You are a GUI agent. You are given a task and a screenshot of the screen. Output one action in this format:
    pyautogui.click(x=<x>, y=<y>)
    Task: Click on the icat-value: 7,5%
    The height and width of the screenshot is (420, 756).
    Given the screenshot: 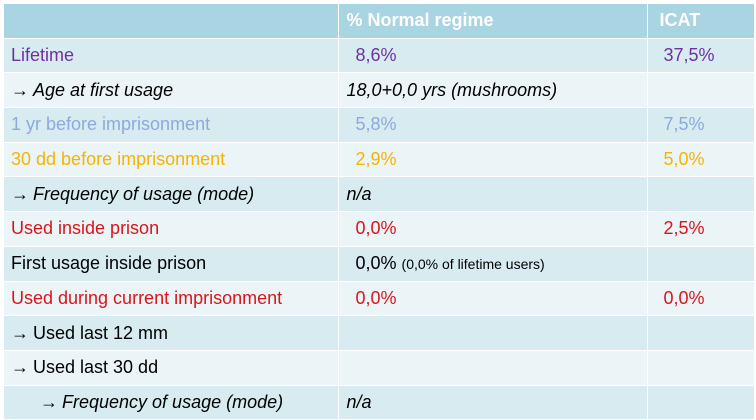 What is the action you would take?
    pyautogui.click(x=700, y=125)
    